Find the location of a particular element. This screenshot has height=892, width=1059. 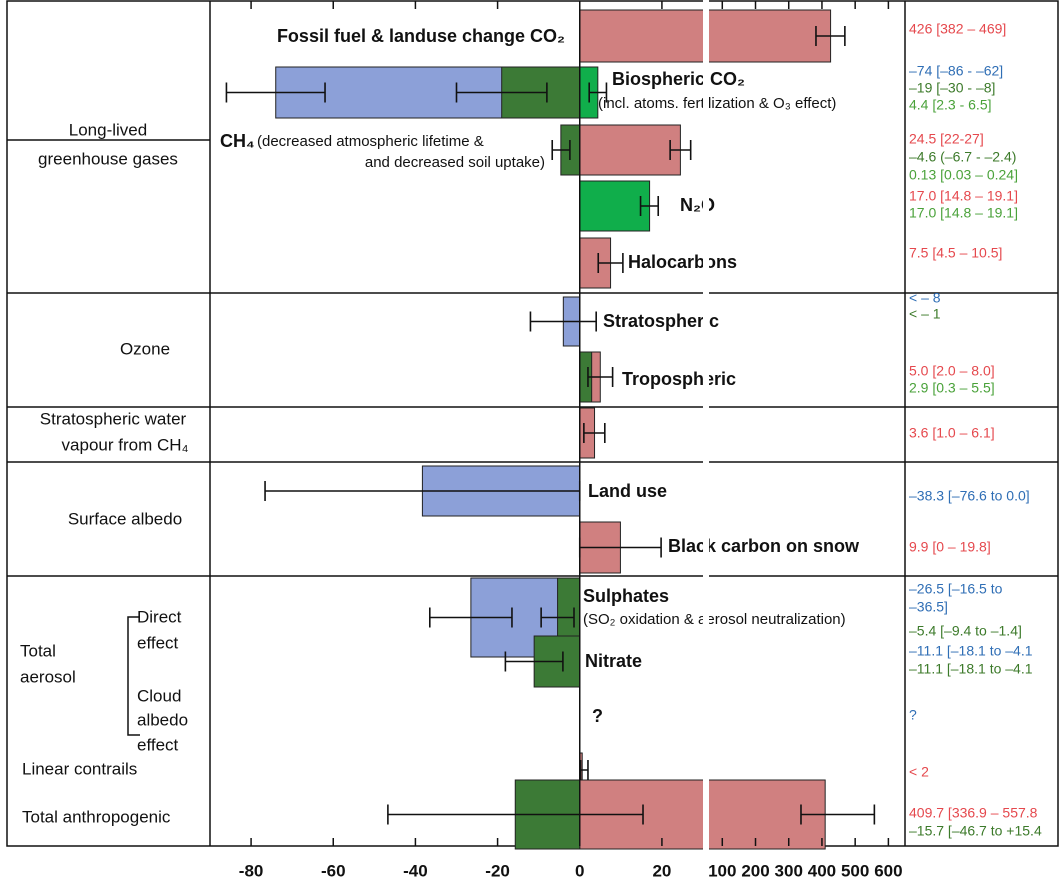

value-label: 0.13 [0.03 – 0.24] is located at coordinates (963, 175).